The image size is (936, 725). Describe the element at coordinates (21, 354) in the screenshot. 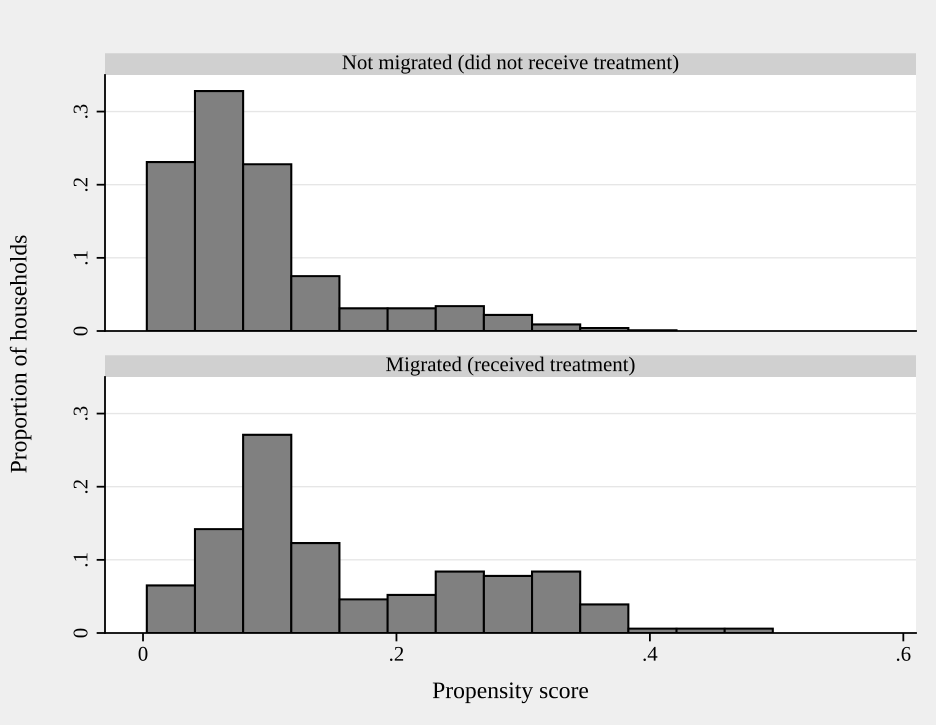

I see `y-axis-title: Proportion of households` at that location.